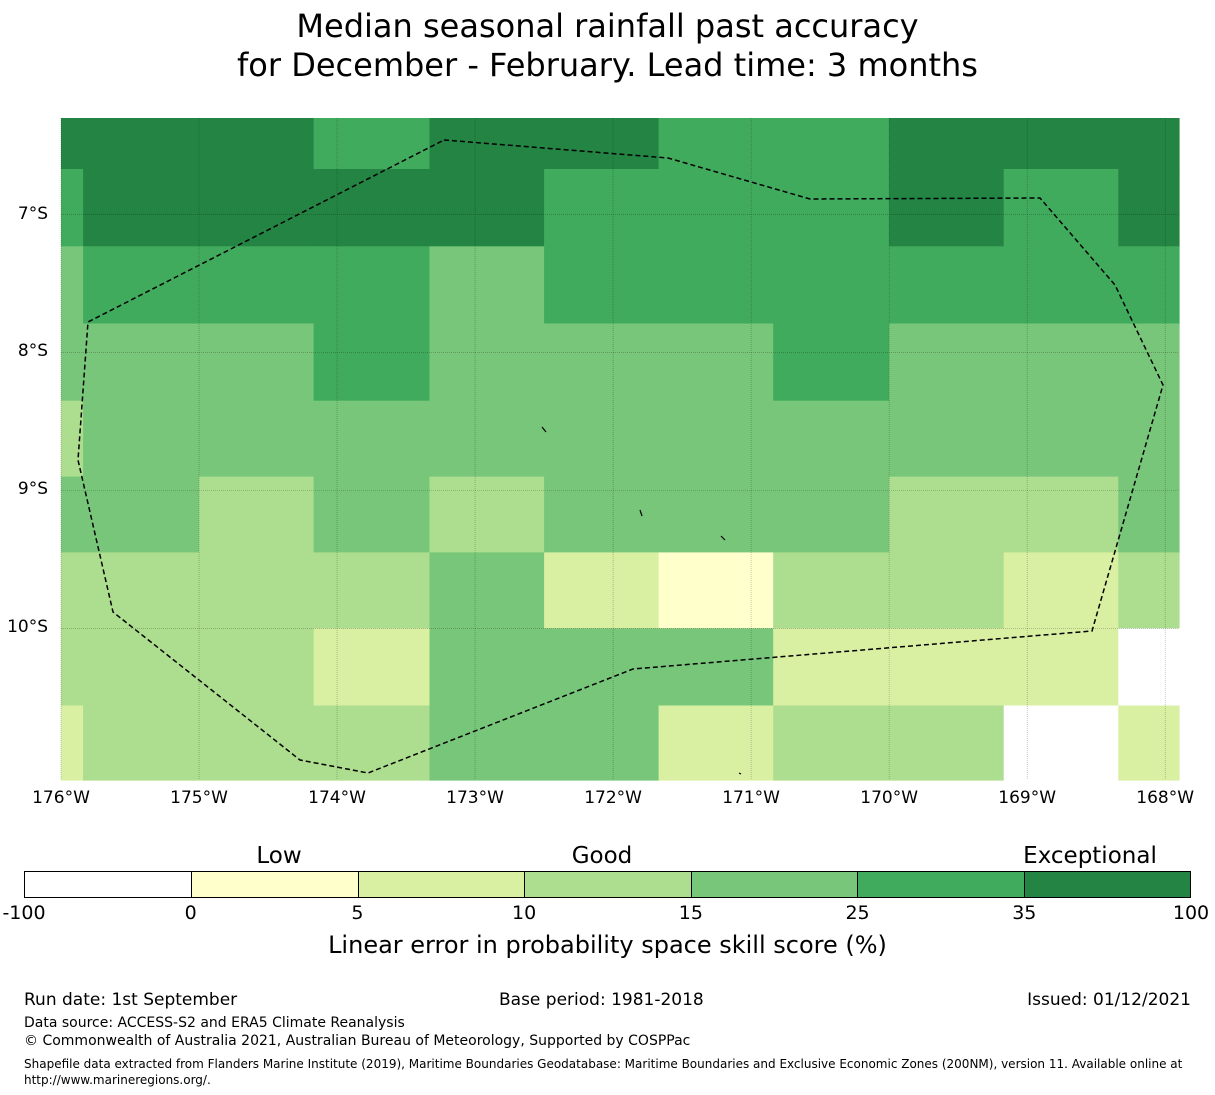 This screenshot has width=1215, height=1095. I want to click on longitude-label: 174°W, so click(337, 798).